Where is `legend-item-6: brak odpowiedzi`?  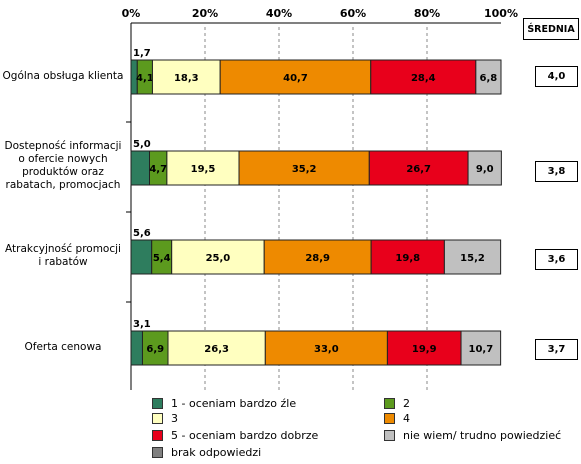 legend-item-6: brak odpowiedzi is located at coordinates (206, 452).